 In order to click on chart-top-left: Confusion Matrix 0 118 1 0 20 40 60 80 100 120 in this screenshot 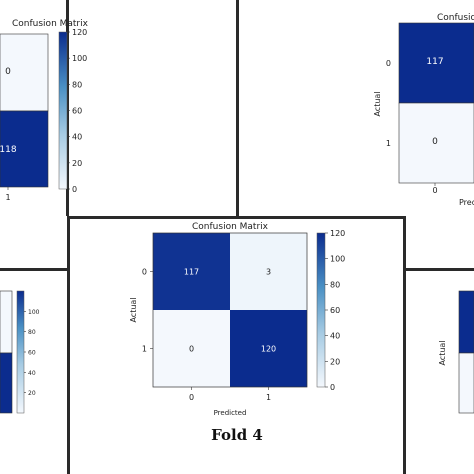, I will do `click(44, 110)`.